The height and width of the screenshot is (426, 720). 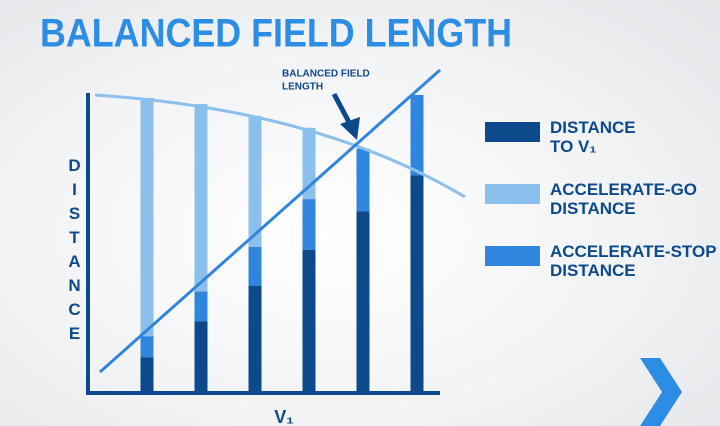 What do you see at coordinates (302, 87) in the screenshot?
I see `annotation: LENGTH` at bounding box center [302, 87].